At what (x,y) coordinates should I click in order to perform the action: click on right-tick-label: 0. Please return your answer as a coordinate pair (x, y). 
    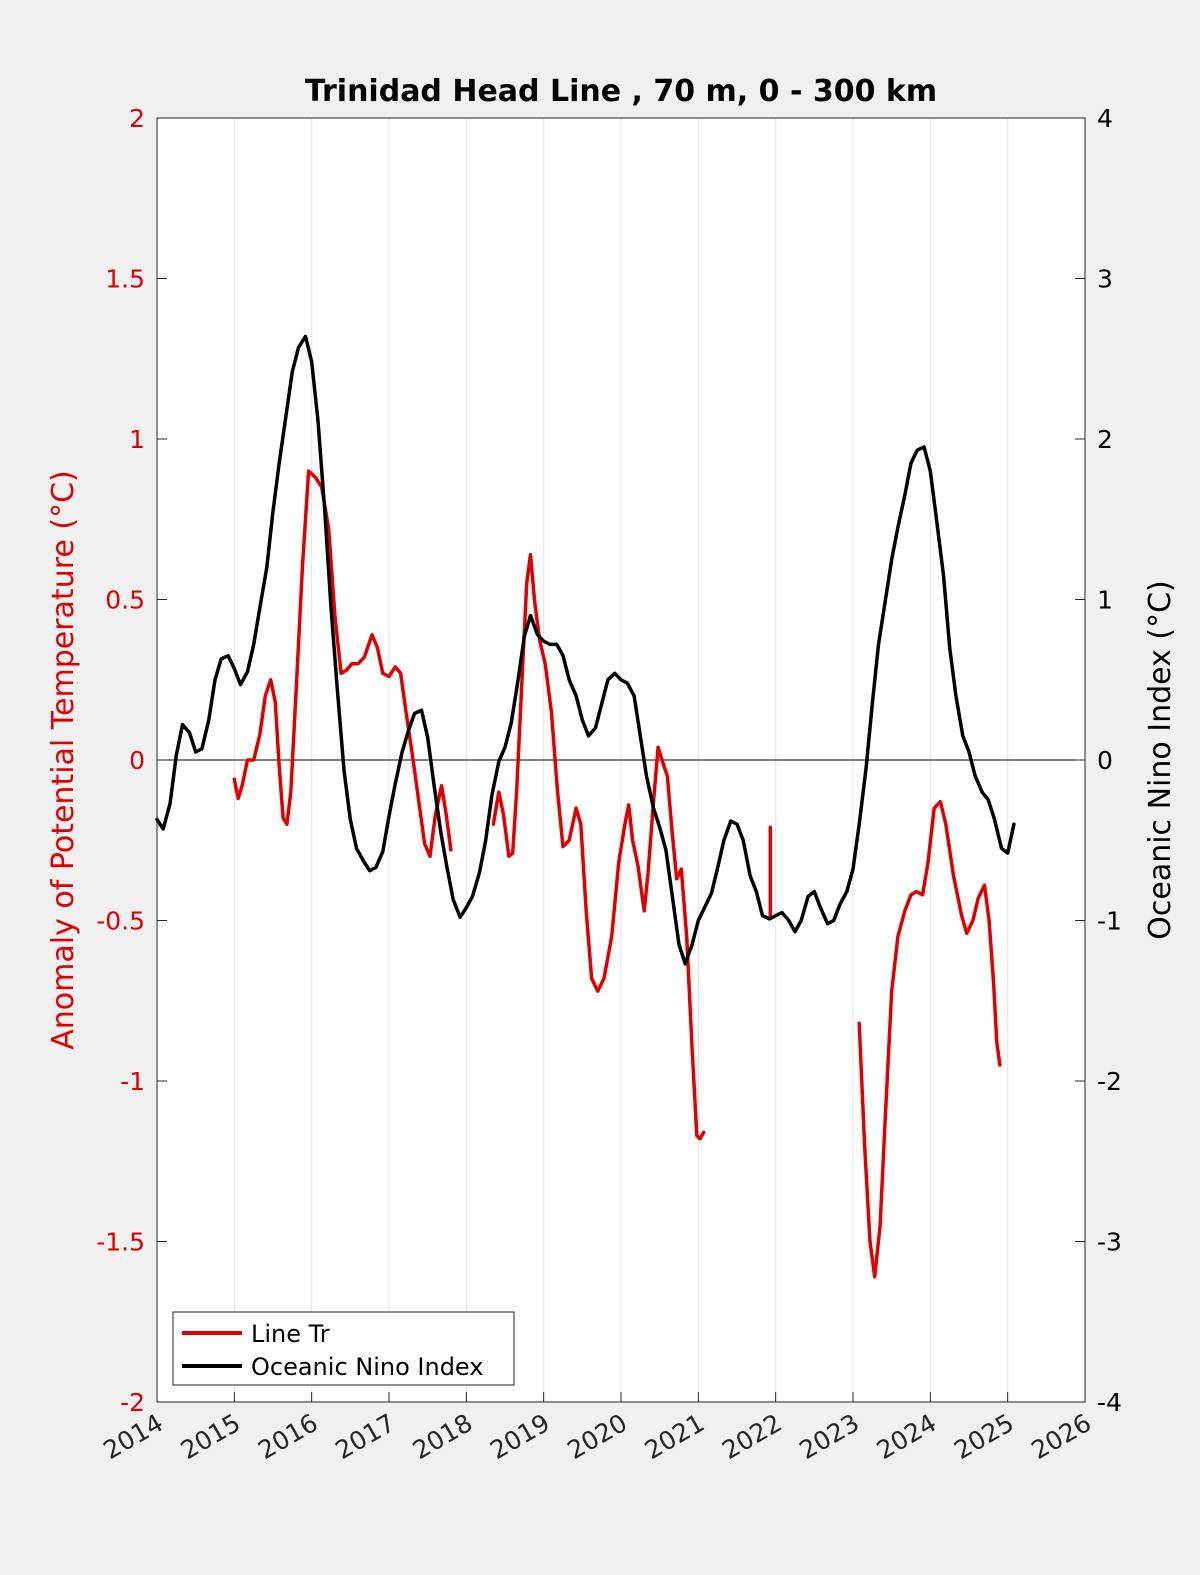
    Looking at the image, I should click on (1105, 760).